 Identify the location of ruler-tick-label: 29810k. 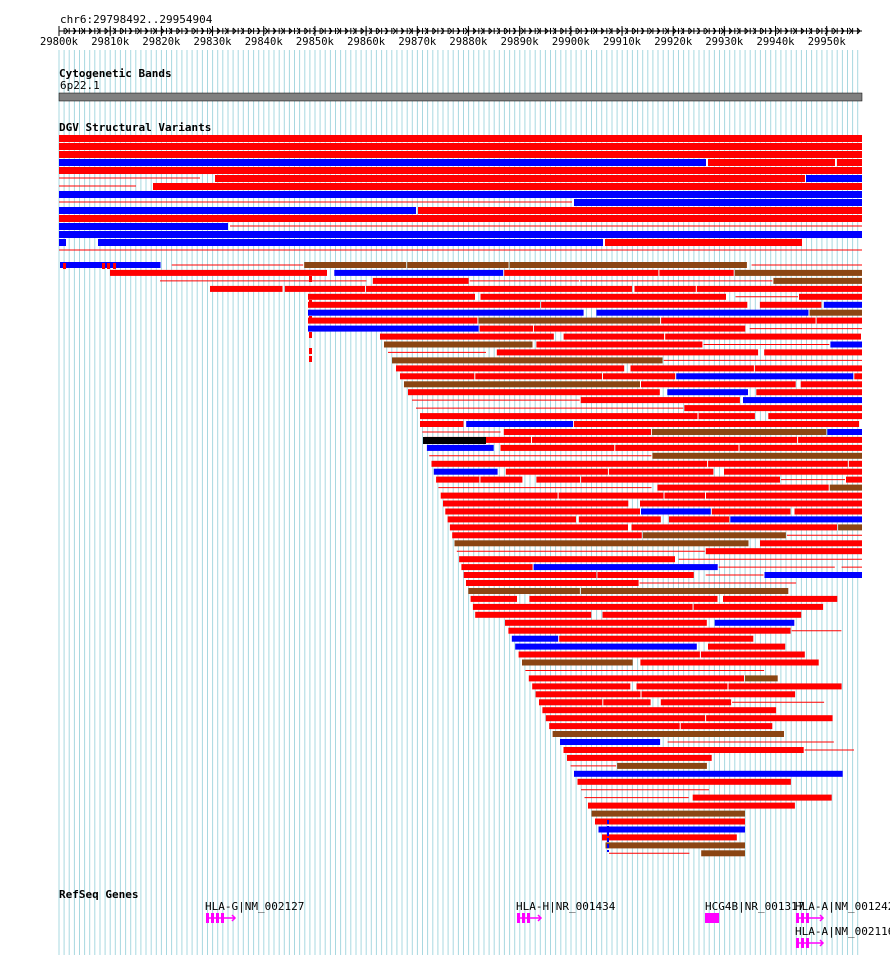
(110, 42).